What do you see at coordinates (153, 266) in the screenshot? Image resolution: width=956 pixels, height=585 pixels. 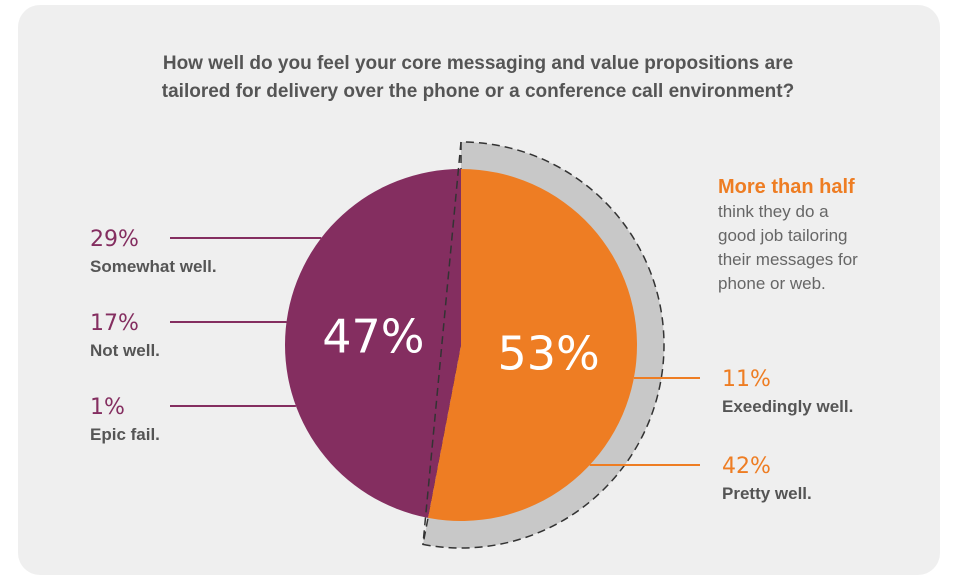 I see `item-label: Somewhat well.` at bounding box center [153, 266].